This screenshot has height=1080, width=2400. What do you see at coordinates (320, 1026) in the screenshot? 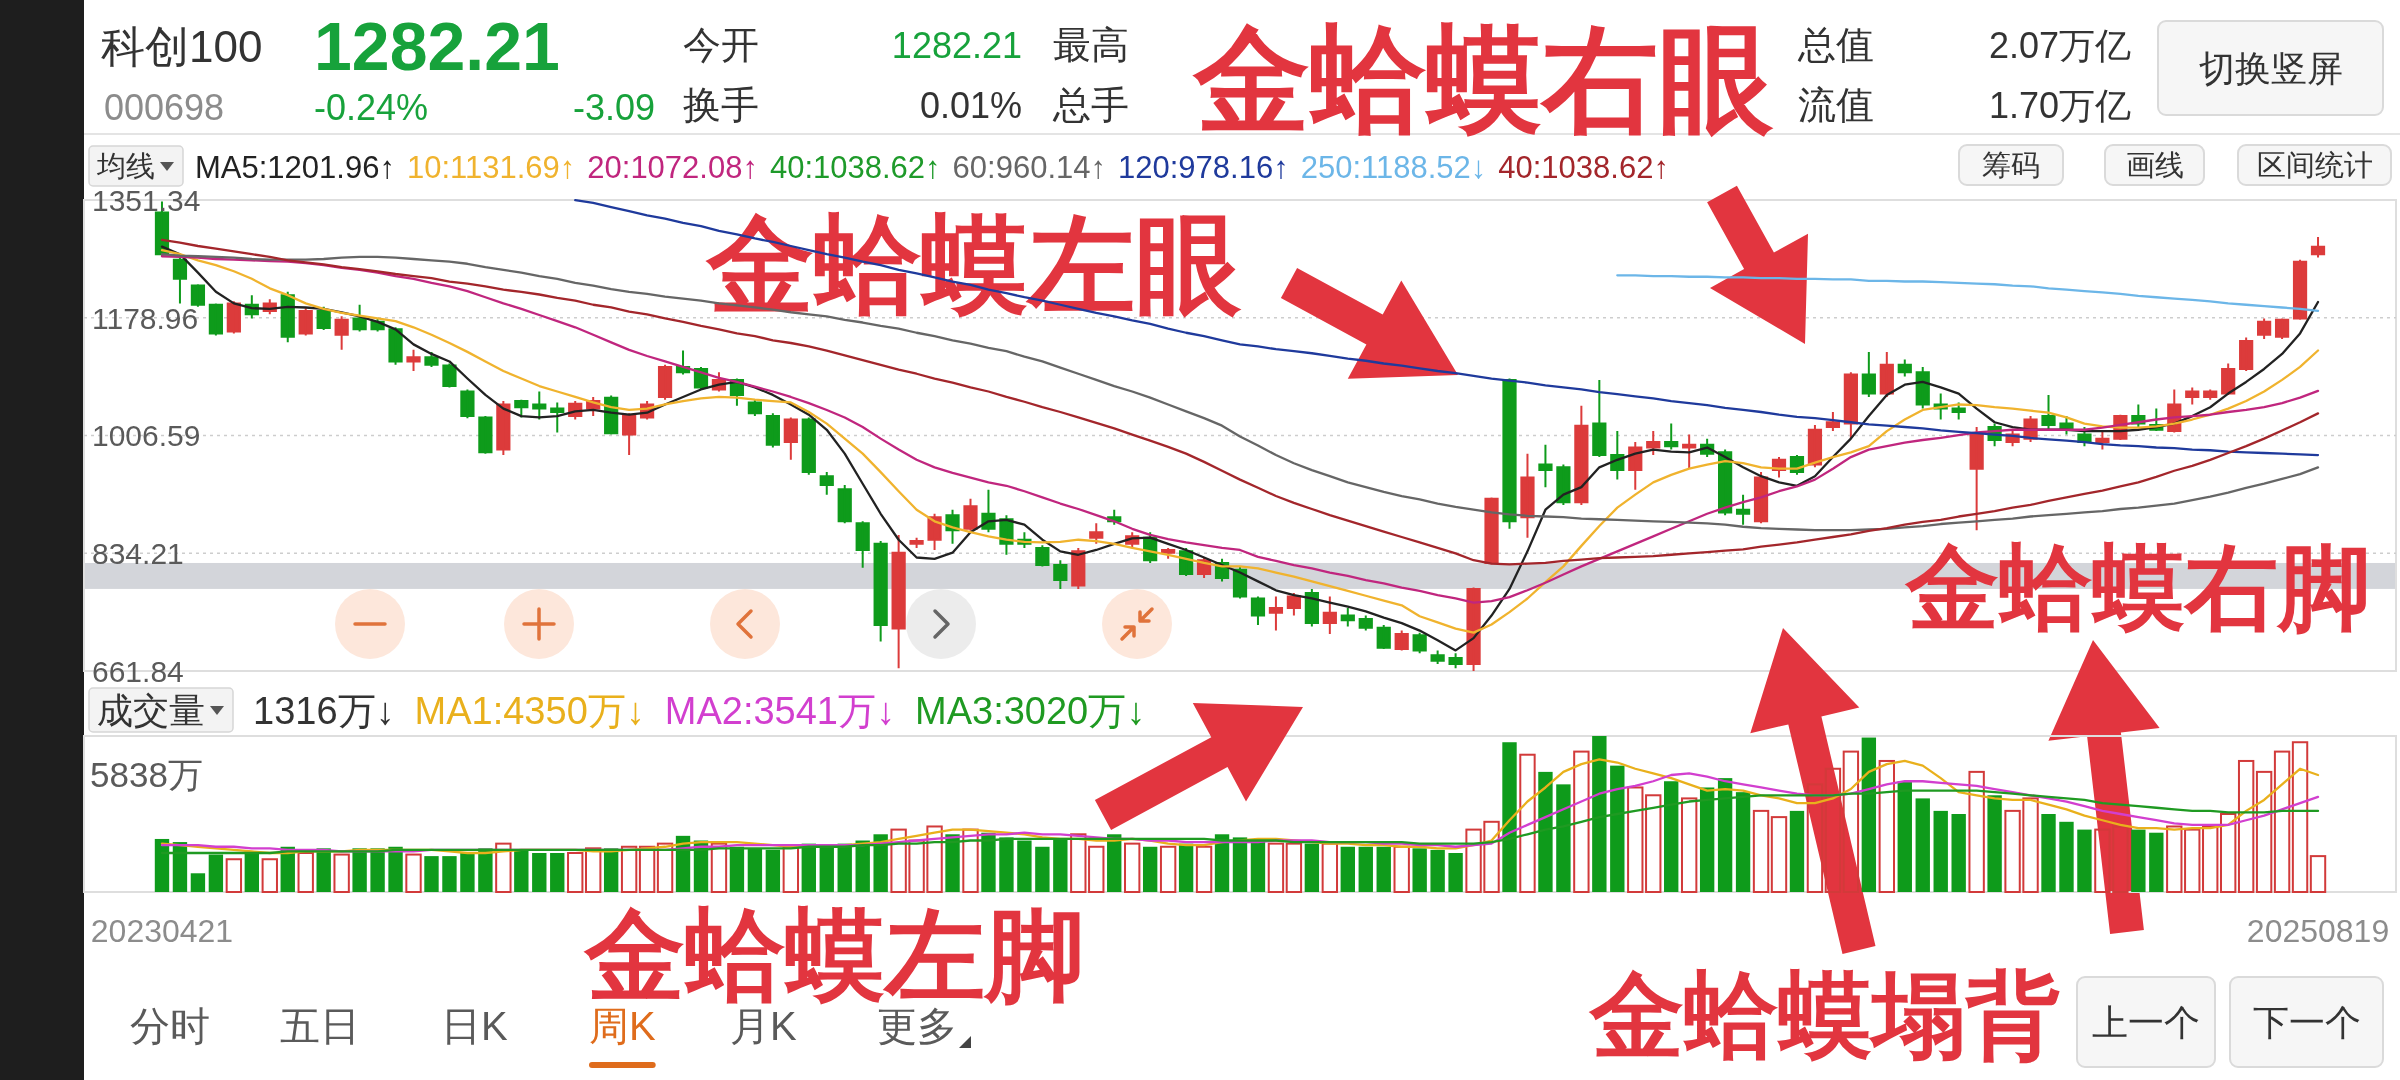
I see `text: 五日` at bounding box center [320, 1026].